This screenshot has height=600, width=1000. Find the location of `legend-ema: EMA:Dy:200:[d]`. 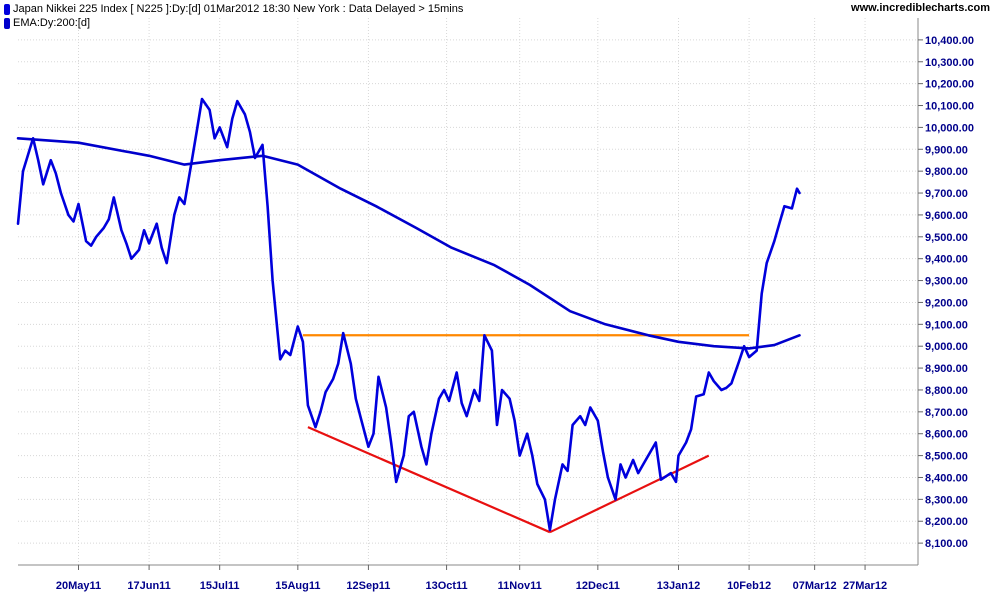

legend-ema: EMA:Dy:200:[d] is located at coordinates (47, 23).